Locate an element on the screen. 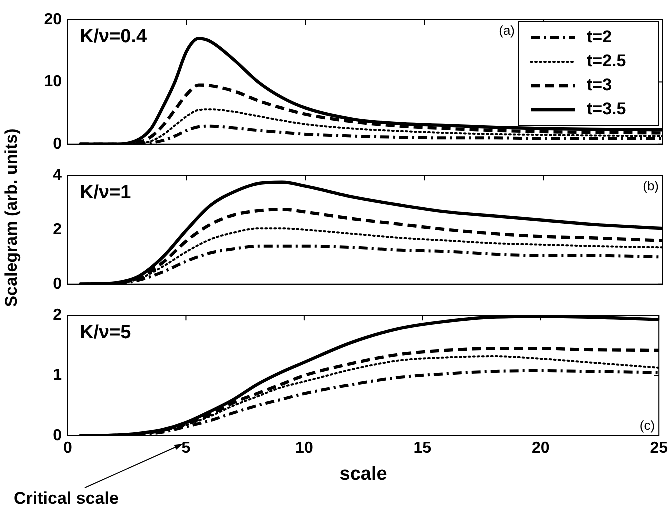 Image resolution: width=671 pixels, height=512 pixels. annotation: K/ν=5 is located at coordinates (106, 333).